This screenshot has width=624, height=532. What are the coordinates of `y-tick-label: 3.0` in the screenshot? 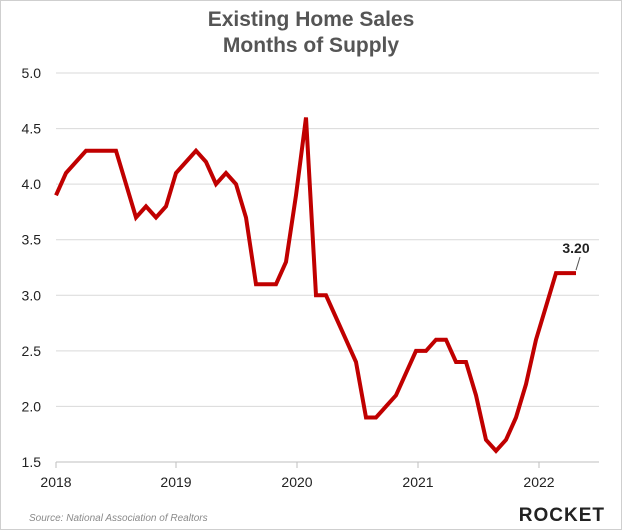 It's located at (32, 295).